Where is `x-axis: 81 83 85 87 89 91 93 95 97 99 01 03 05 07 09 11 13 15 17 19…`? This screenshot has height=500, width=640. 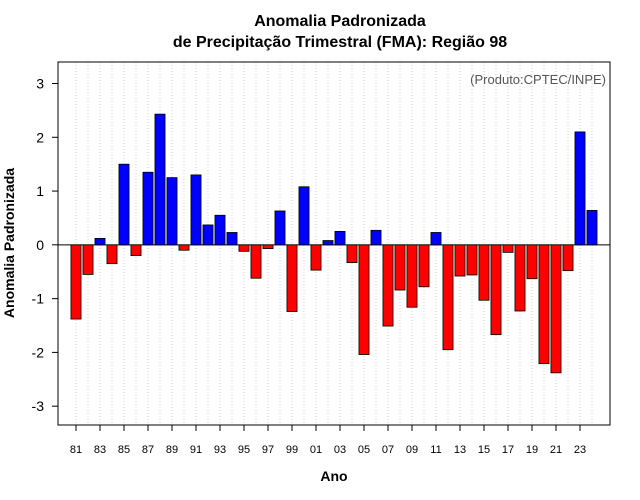
x-axis: 81 83 85 87 89 91 93 95 97 99 01 03 05 07 09 11 13 15 17 19… is located at coordinates (328, 440).